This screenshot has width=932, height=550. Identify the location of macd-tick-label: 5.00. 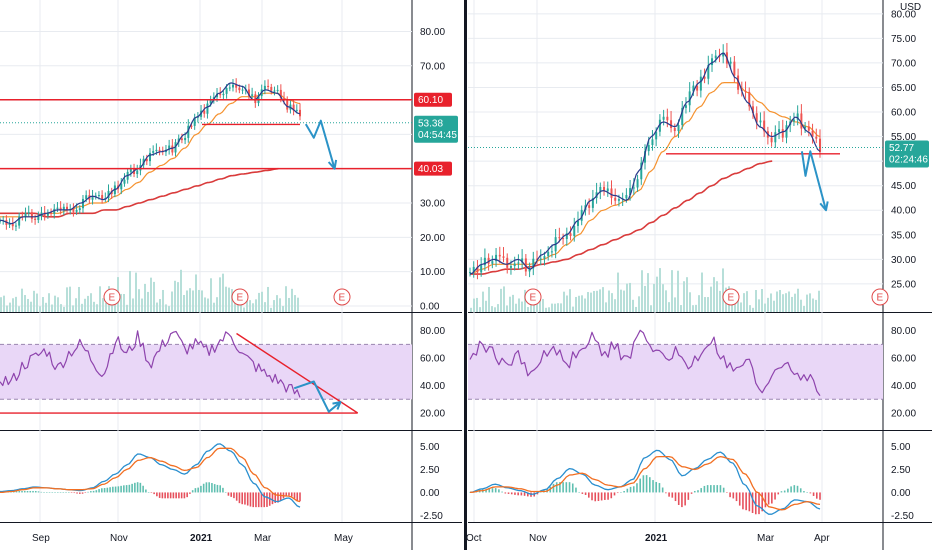
(430, 447).